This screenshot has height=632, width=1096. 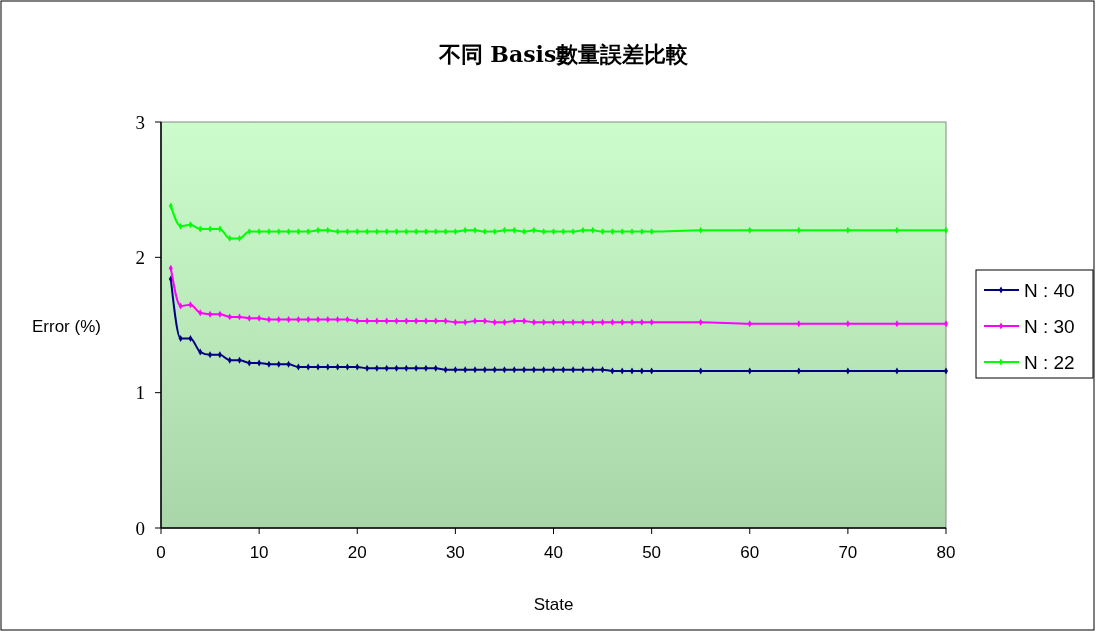 I want to click on y-tick-label: 0, so click(x=140, y=528).